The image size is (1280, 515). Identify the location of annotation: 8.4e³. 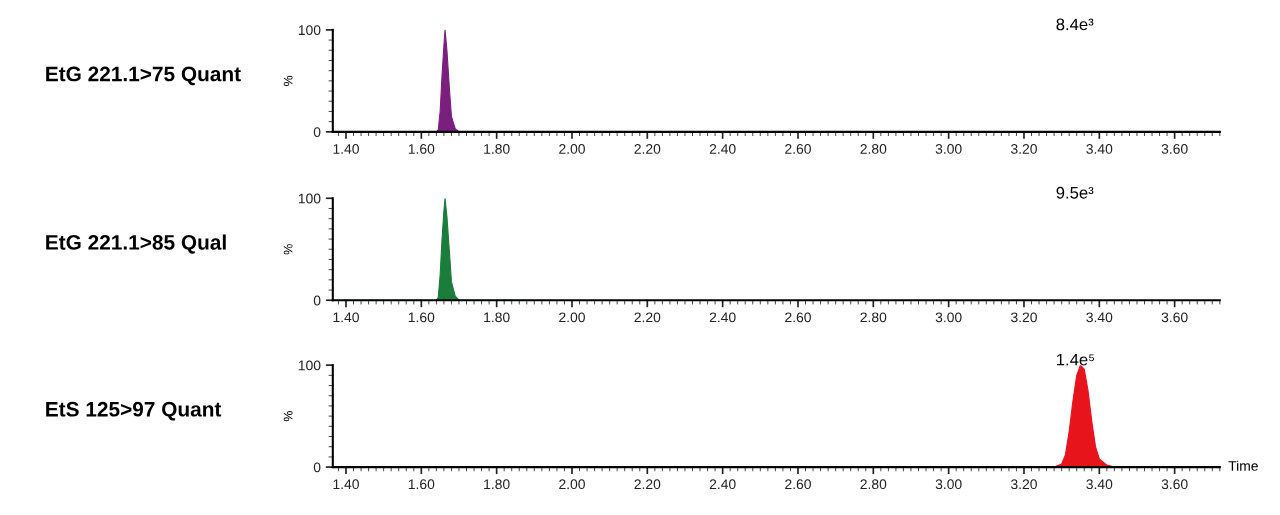
(1075, 24).